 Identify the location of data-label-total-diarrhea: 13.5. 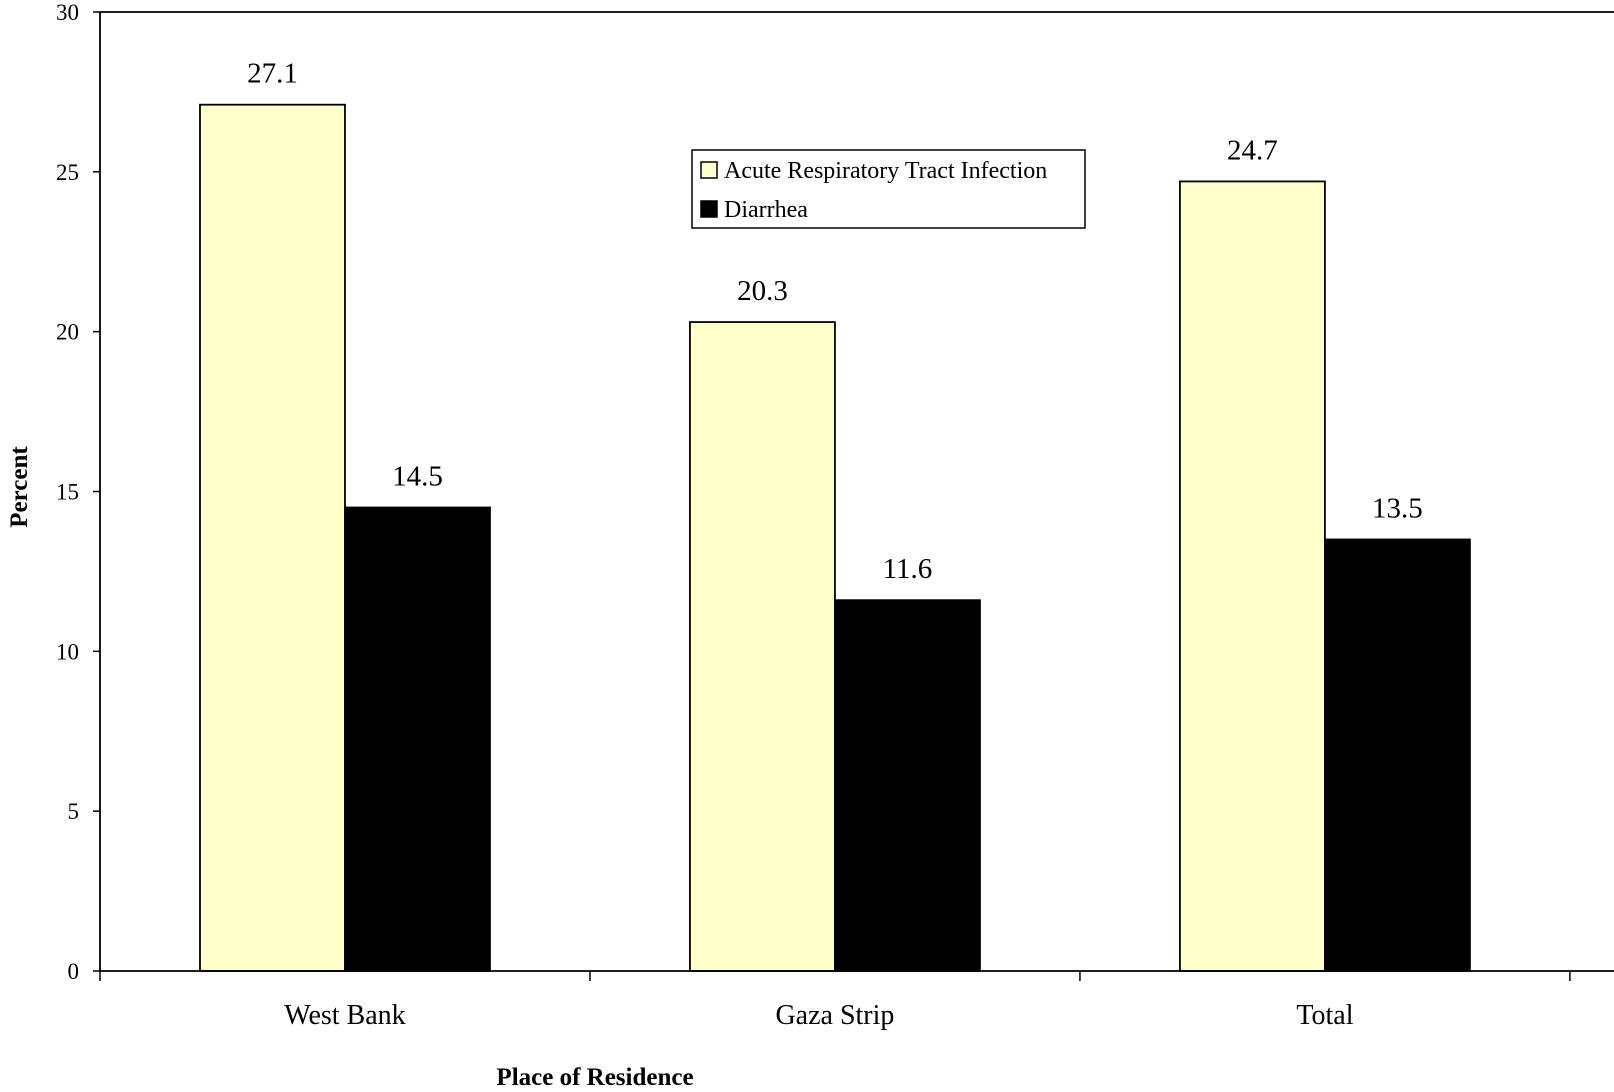
(1397, 508).